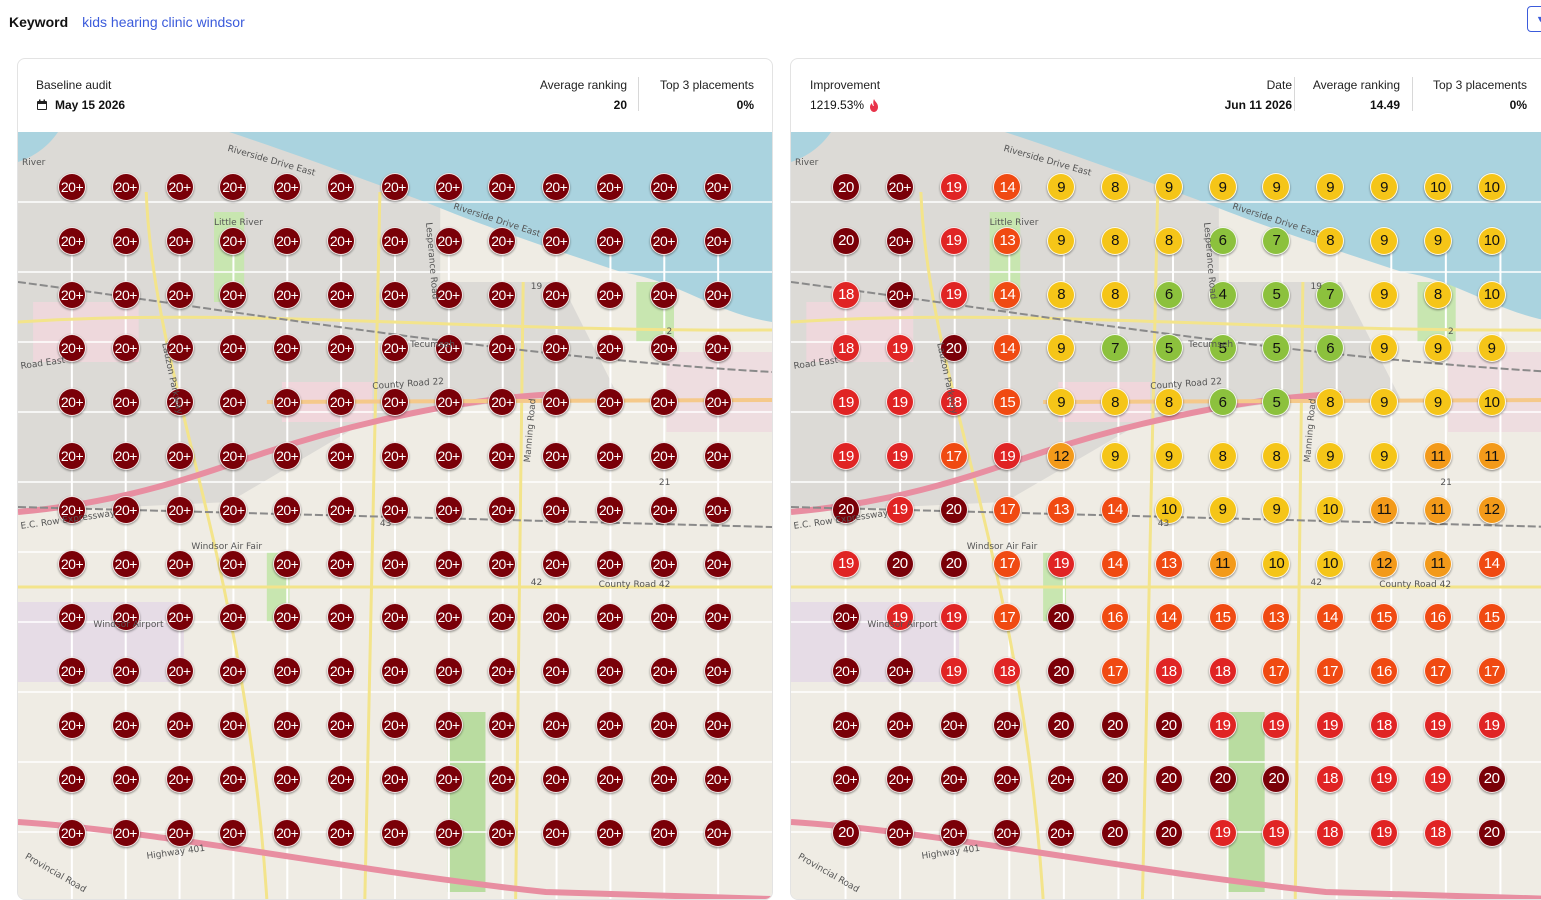 This screenshot has height=900, width=1541. What do you see at coordinates (1276, 348) in the screenshot?
I see `rank-pin: 5` at bounding box center [1276, 348].